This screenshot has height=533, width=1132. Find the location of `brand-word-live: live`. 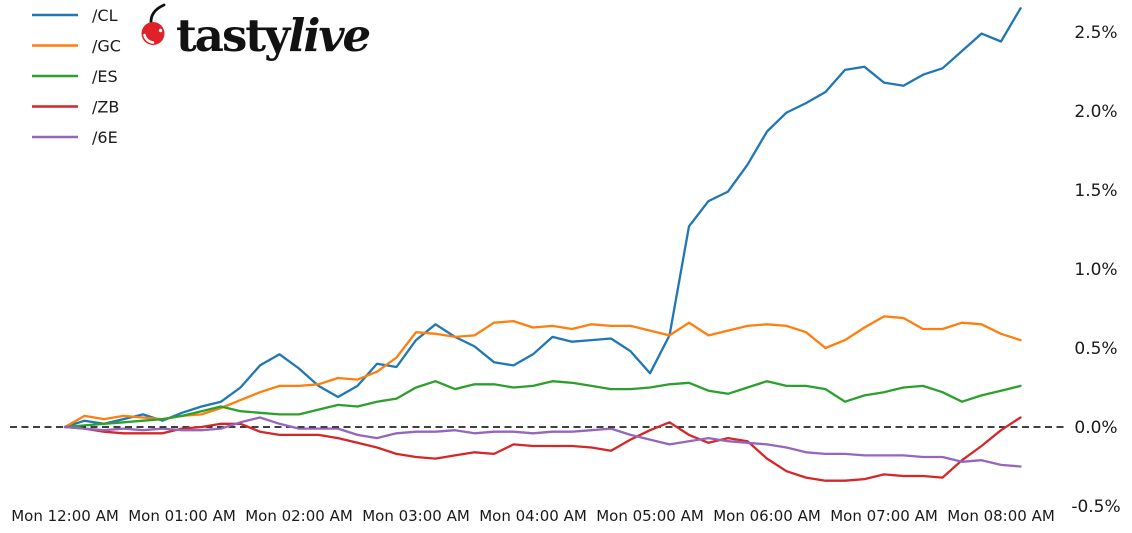

brand-word-live: live is located at coordinates (328, 35).